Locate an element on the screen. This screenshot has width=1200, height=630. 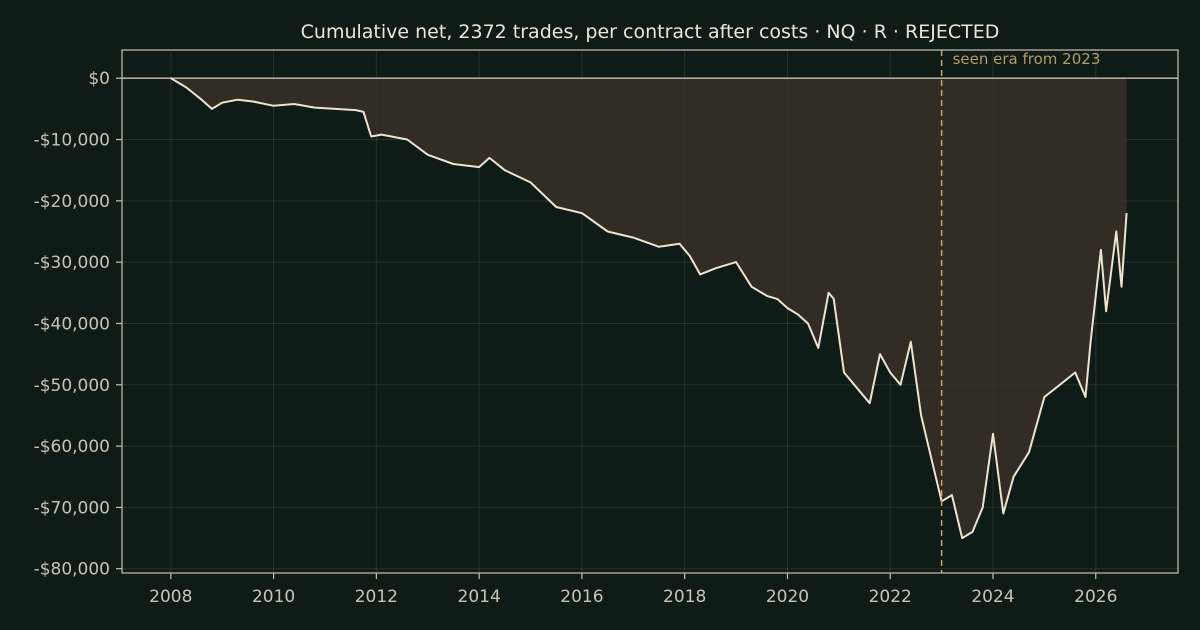
x-tick-label: 2022 is located at coordinates (890, 597).